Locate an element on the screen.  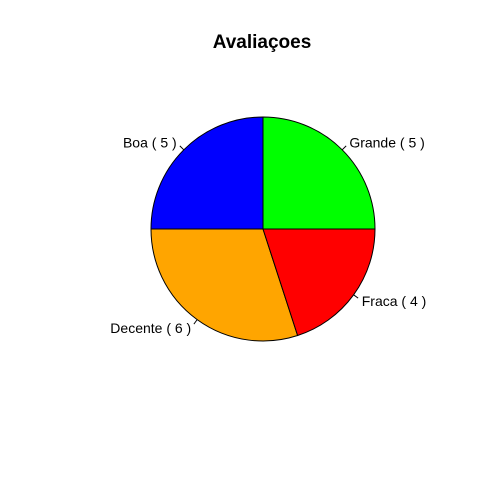
slice-label-0: Grande ( 5 ) is located at coordinates (386, 143).